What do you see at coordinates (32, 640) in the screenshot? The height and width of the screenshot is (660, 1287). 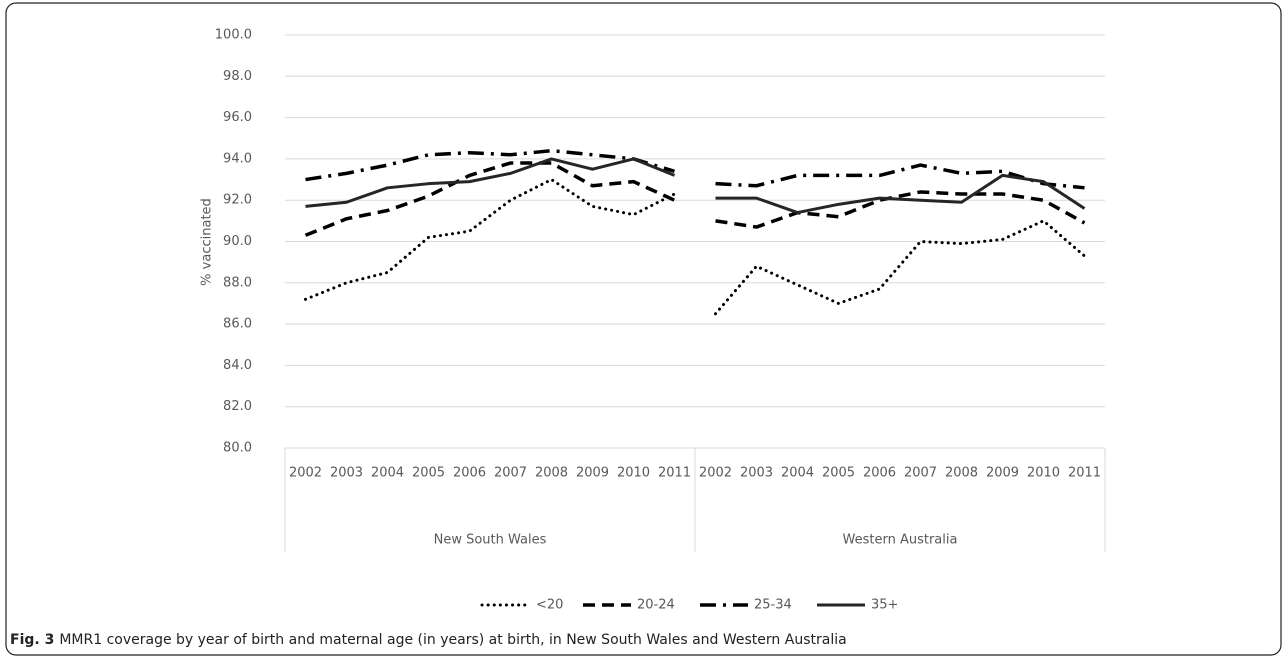 I see `caption-label: Fig. 3` at bounding box center [32, 640].